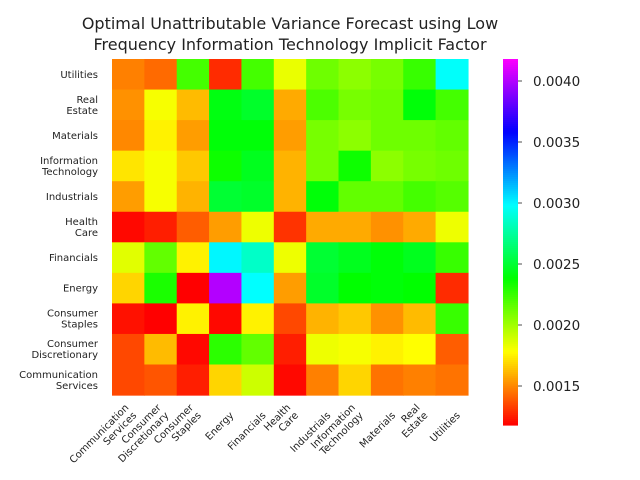  Describe the element at coordinates (355, 105) in the screenshot. I see `heatmap-cell-real-estate-information-technology` at that location.